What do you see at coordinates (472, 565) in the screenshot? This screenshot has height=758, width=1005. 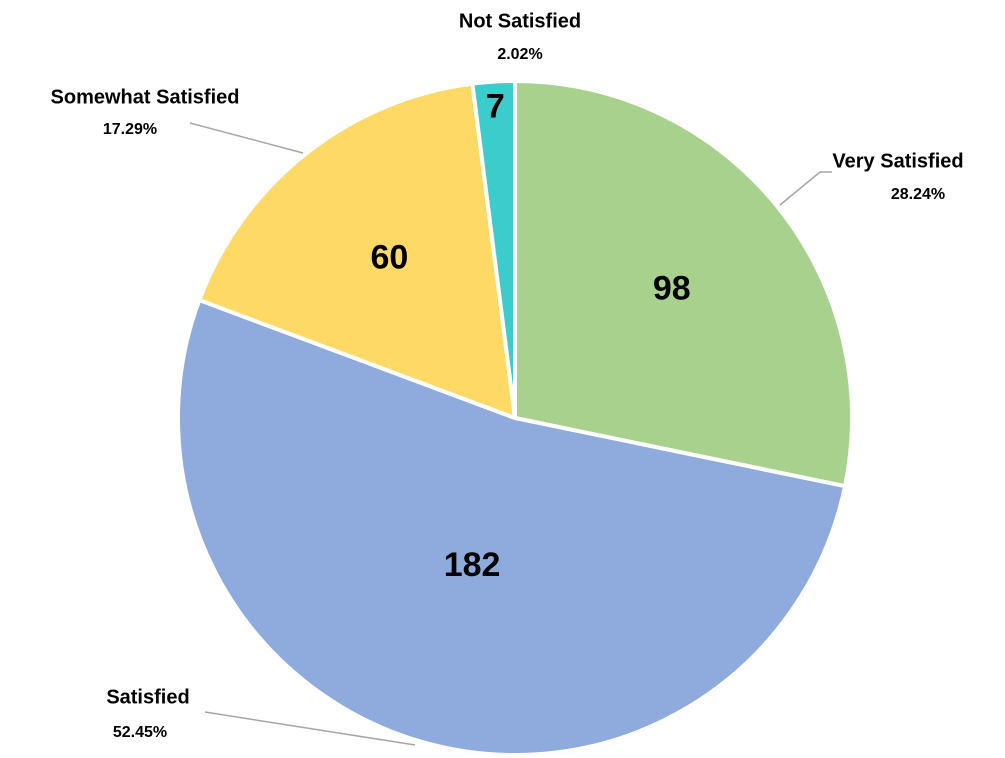 I see `value-label: 182` at bounding box center [472, 565].